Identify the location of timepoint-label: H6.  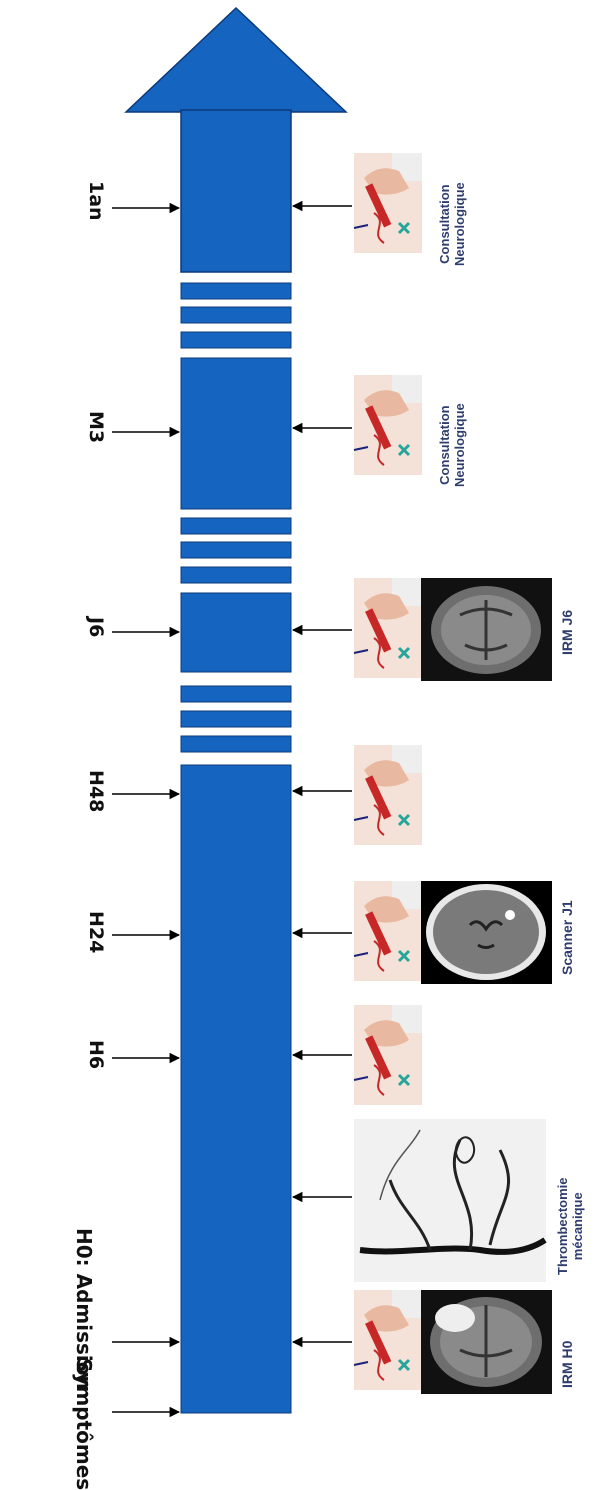
(96, 1055).